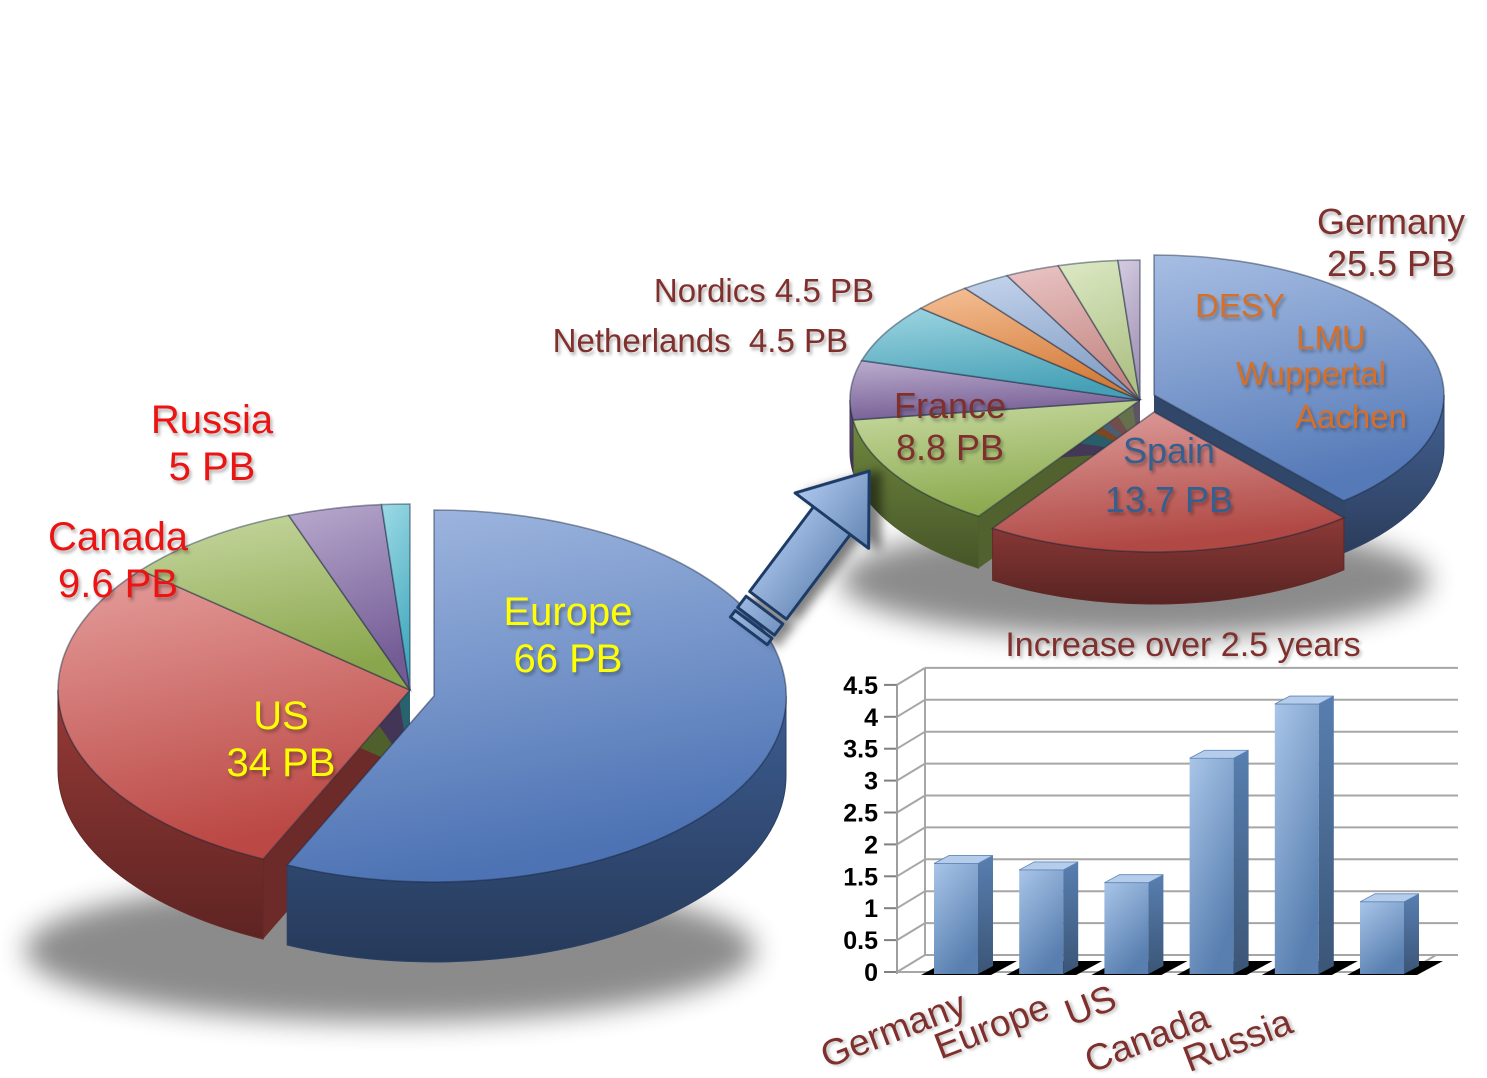 This screenshot has width=1487, height=1078. I want to click on bar-top-europe, so click(1049, 866).